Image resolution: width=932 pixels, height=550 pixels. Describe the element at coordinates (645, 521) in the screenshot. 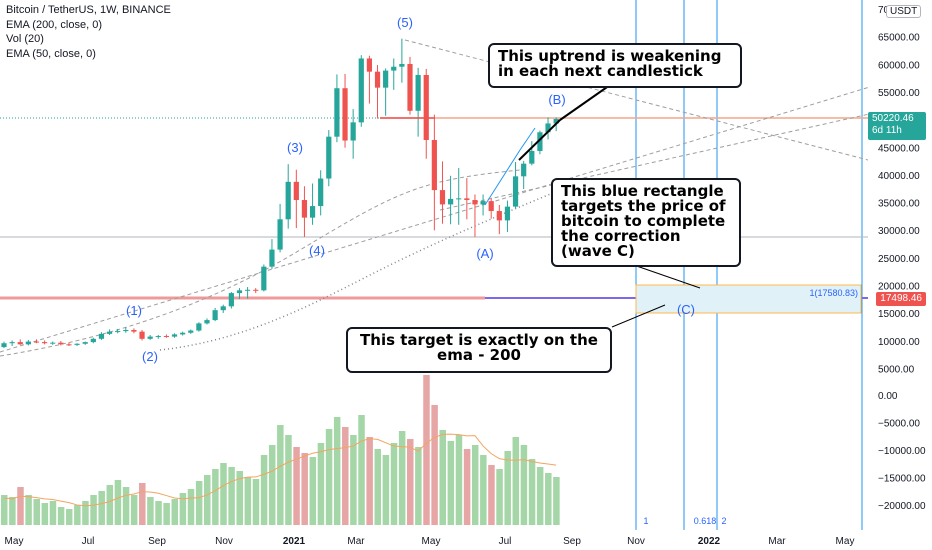

I see `fib-time-label: 1` at that location.